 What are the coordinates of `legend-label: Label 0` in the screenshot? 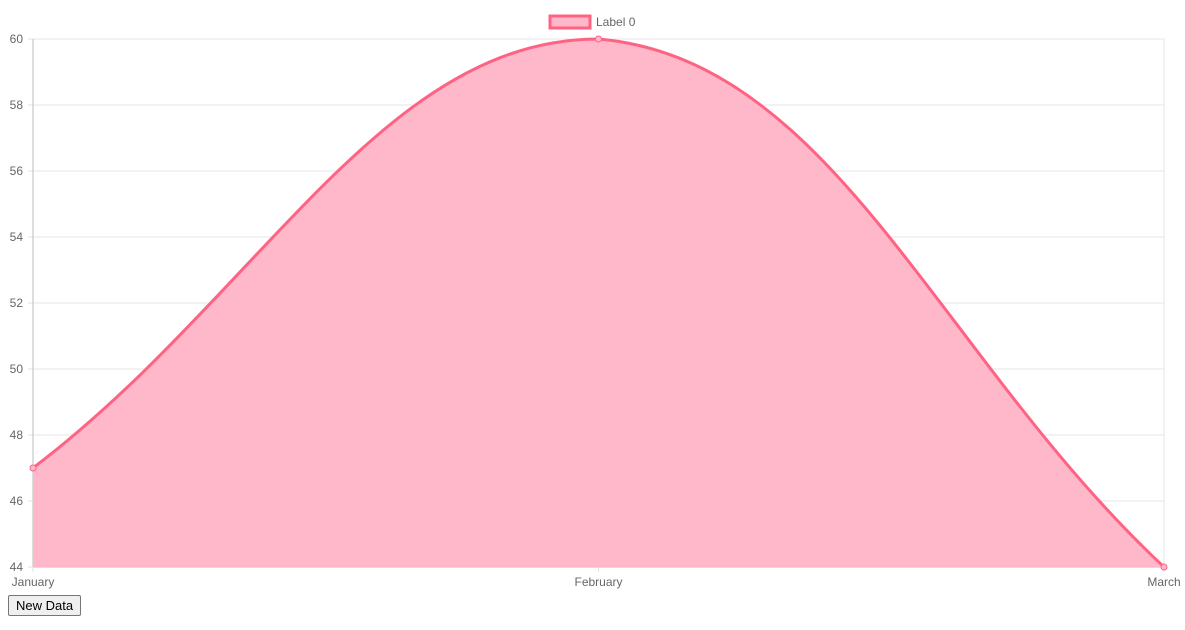 It's located at (616, 22).